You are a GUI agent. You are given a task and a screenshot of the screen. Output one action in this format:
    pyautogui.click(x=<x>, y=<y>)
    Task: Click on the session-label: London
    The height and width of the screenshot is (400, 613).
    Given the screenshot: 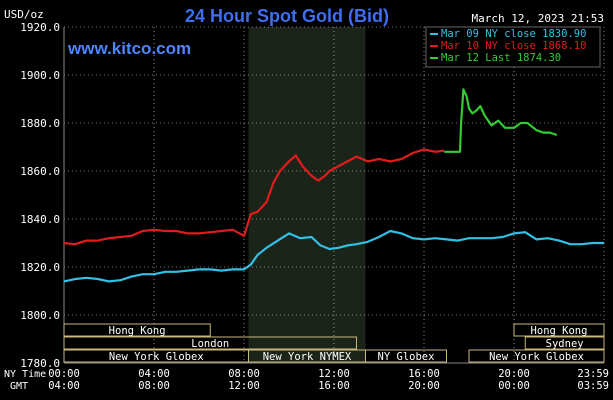 What is the action you would take?
    pyautogui.click(x=210, y=344)
    